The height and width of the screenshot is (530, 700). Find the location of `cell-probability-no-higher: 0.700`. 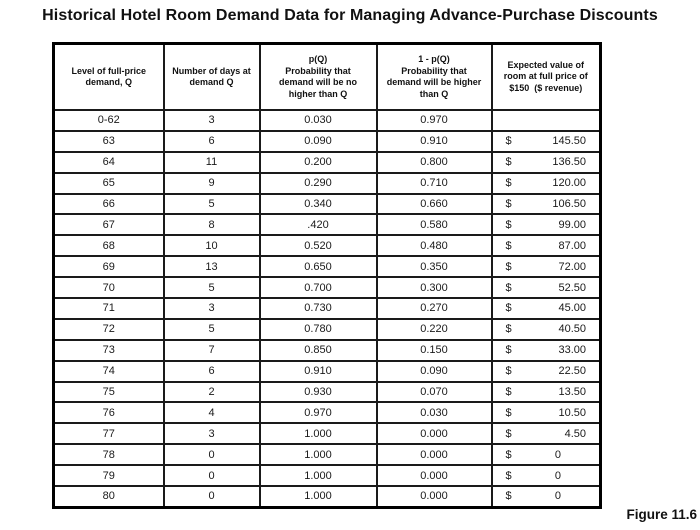

cell-probability-no-higher: 0.700 is located at coordinates (318, 288).